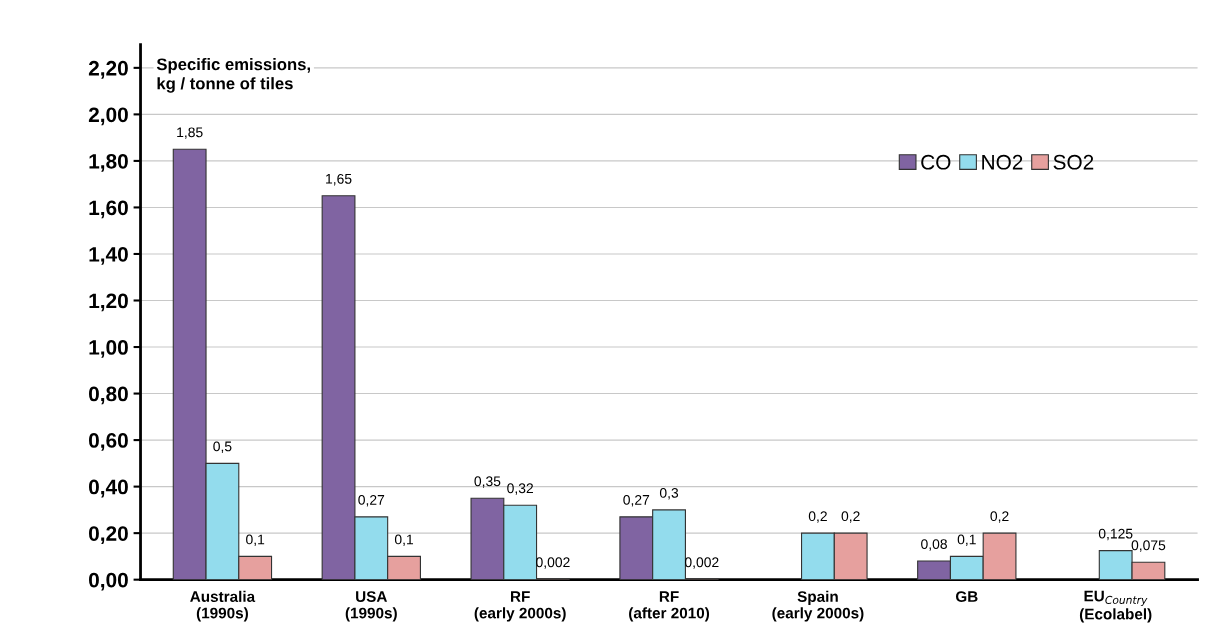 The image size is (1222, 637). Describe the element at coordinates (339, 179) in the screenshot. I see `data-label: 1,65` at that location.